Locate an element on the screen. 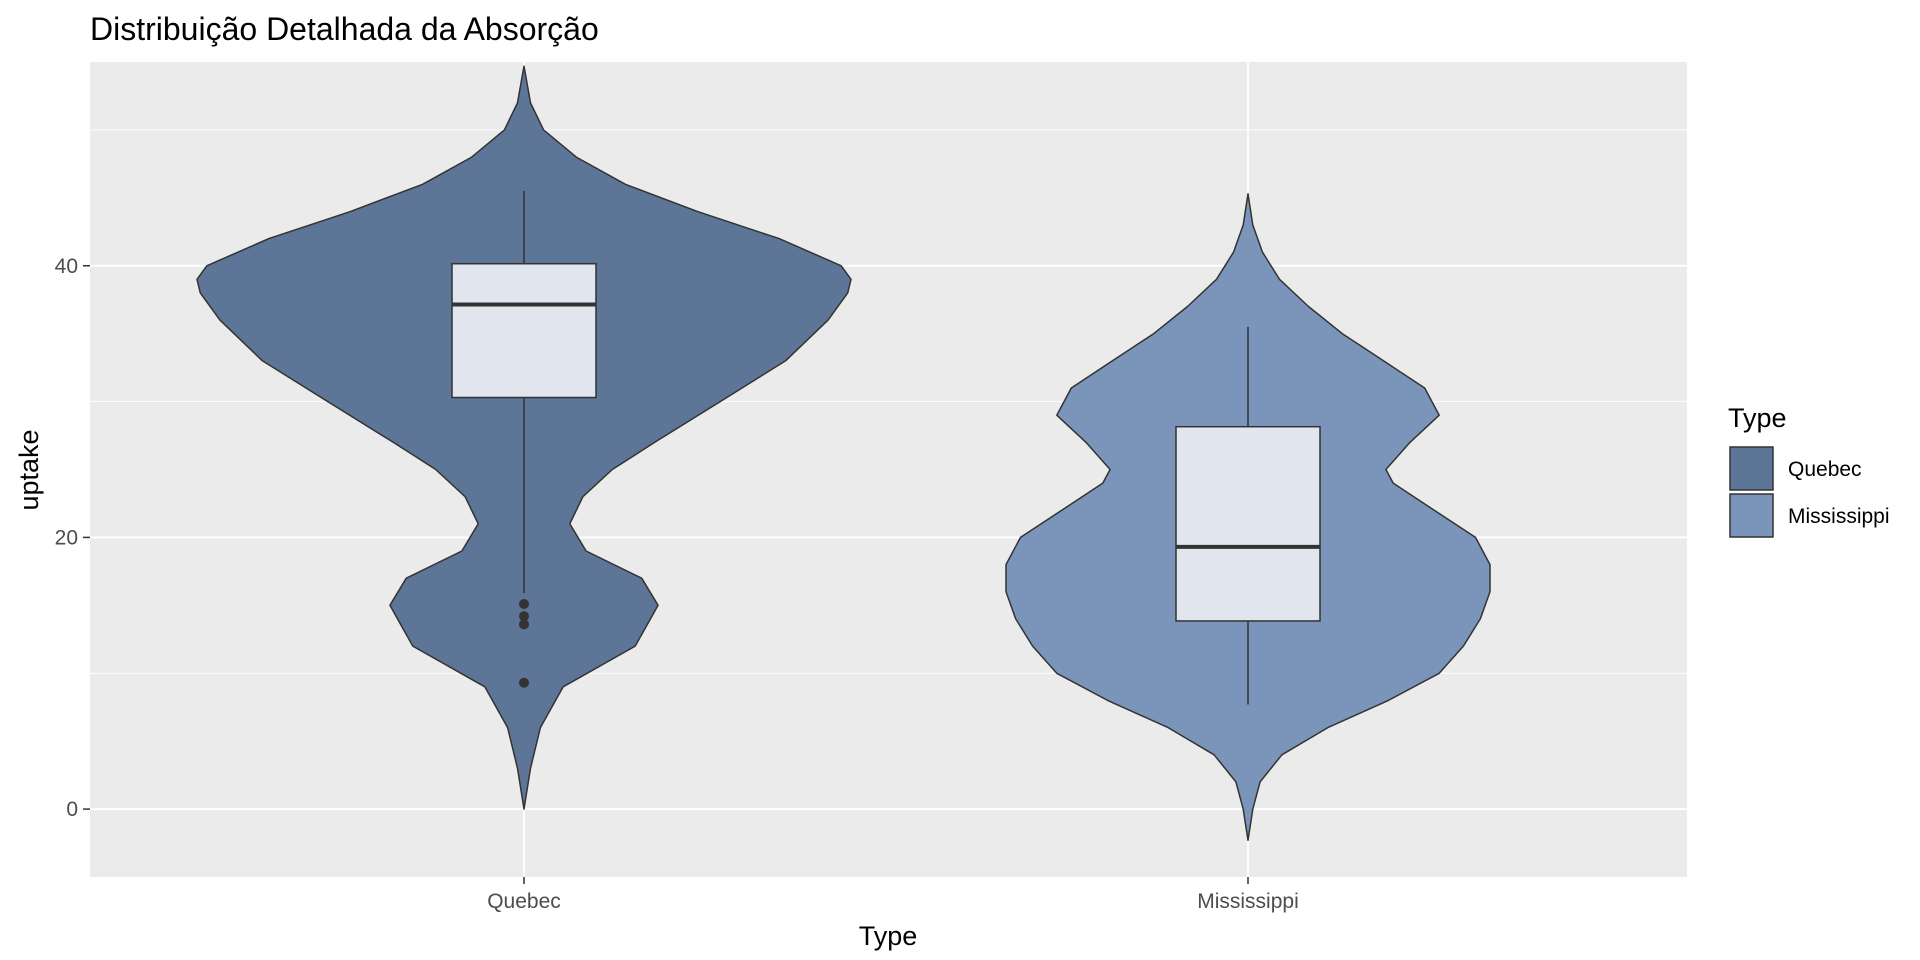  legend-title: Type is located at coordinates (1757, 418).